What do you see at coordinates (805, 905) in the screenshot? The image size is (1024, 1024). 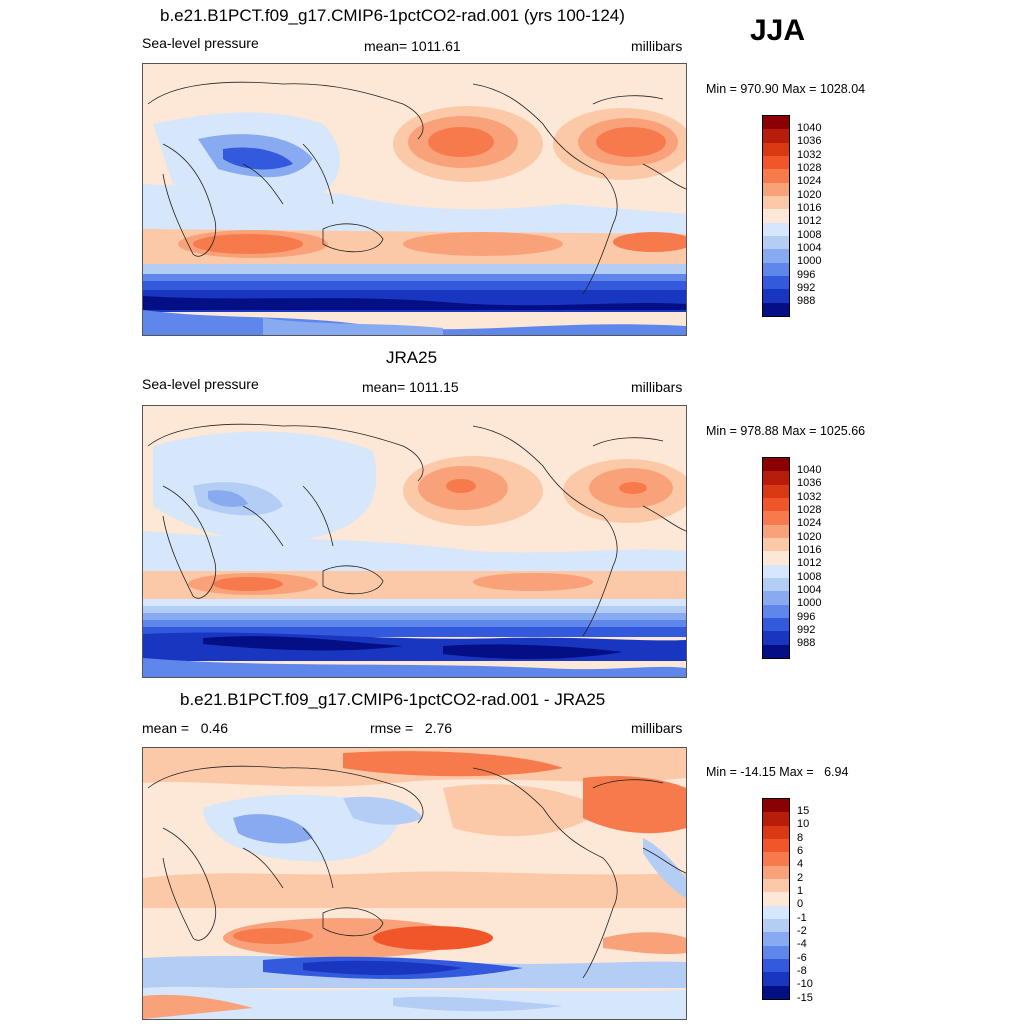 I see `panel3-colorbar-labels: 15 10 8 6 4 2 1 0 -1 -2 -4 -6 -8 -10 -15` at bounding box center [805, 905].